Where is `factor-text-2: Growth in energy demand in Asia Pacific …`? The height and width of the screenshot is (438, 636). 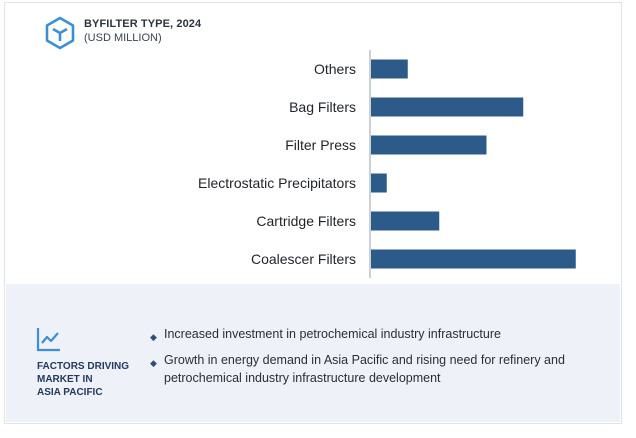 factor-text-2: Growth in energy demand in Asia Pacific … is located at coordinates (364, 369).